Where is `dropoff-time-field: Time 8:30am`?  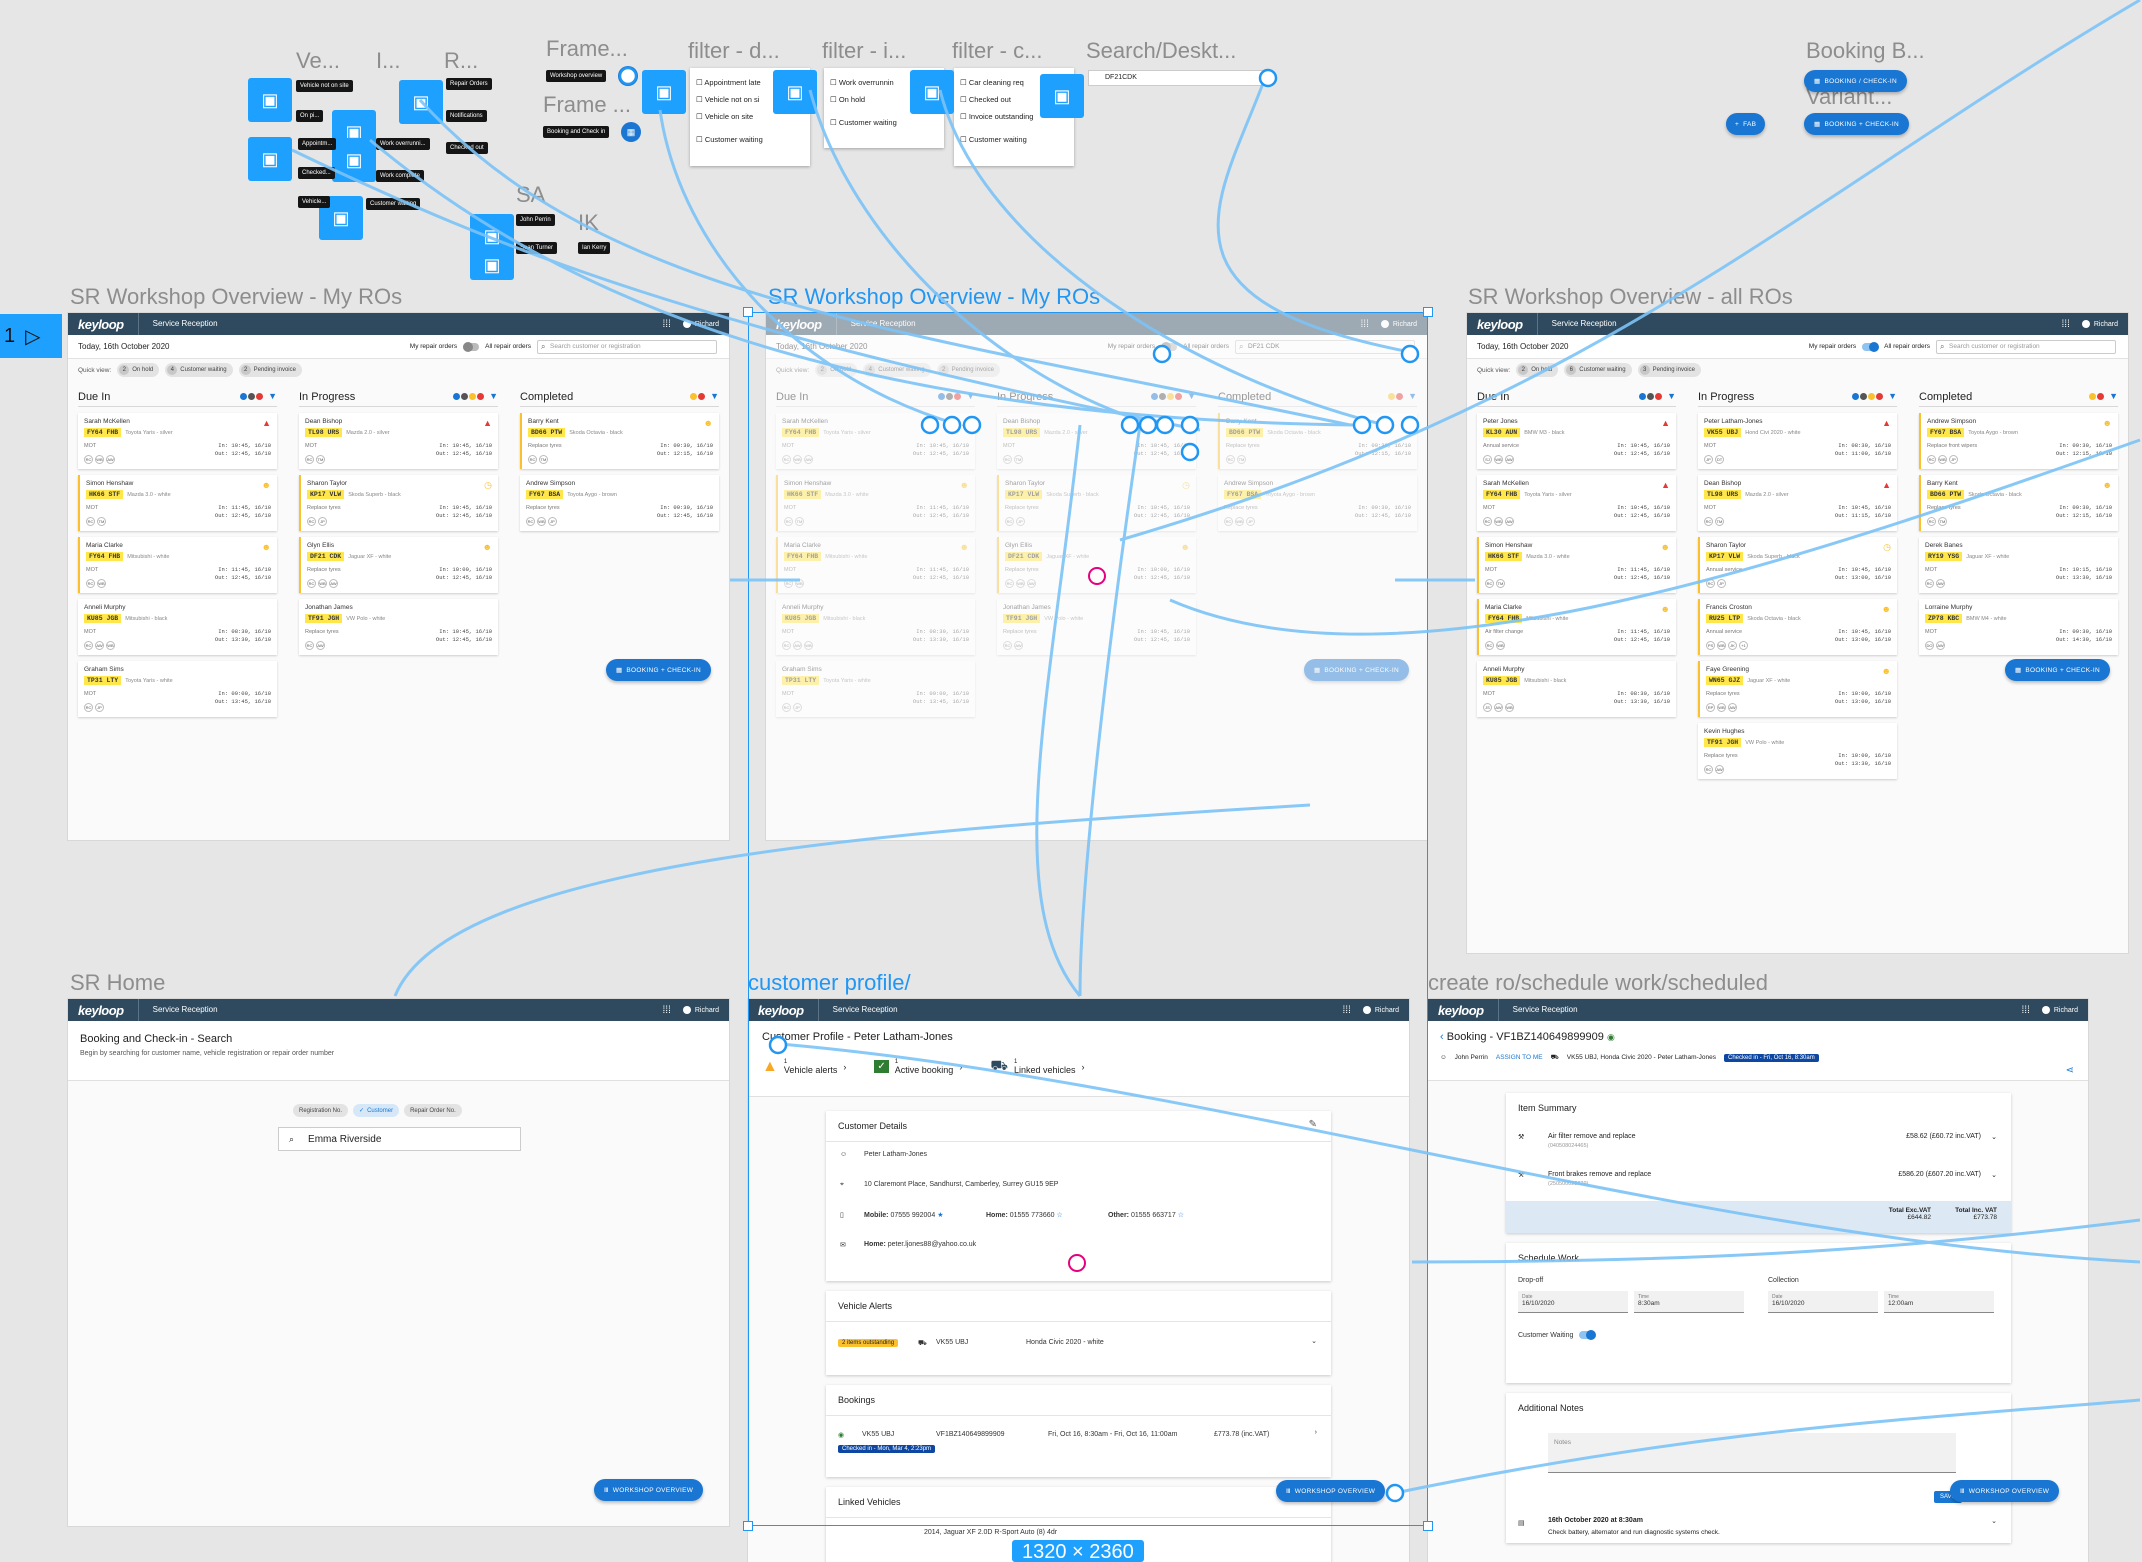
dropoff-time-field: Time 8:30am is located at coordinates (1689, 1302).